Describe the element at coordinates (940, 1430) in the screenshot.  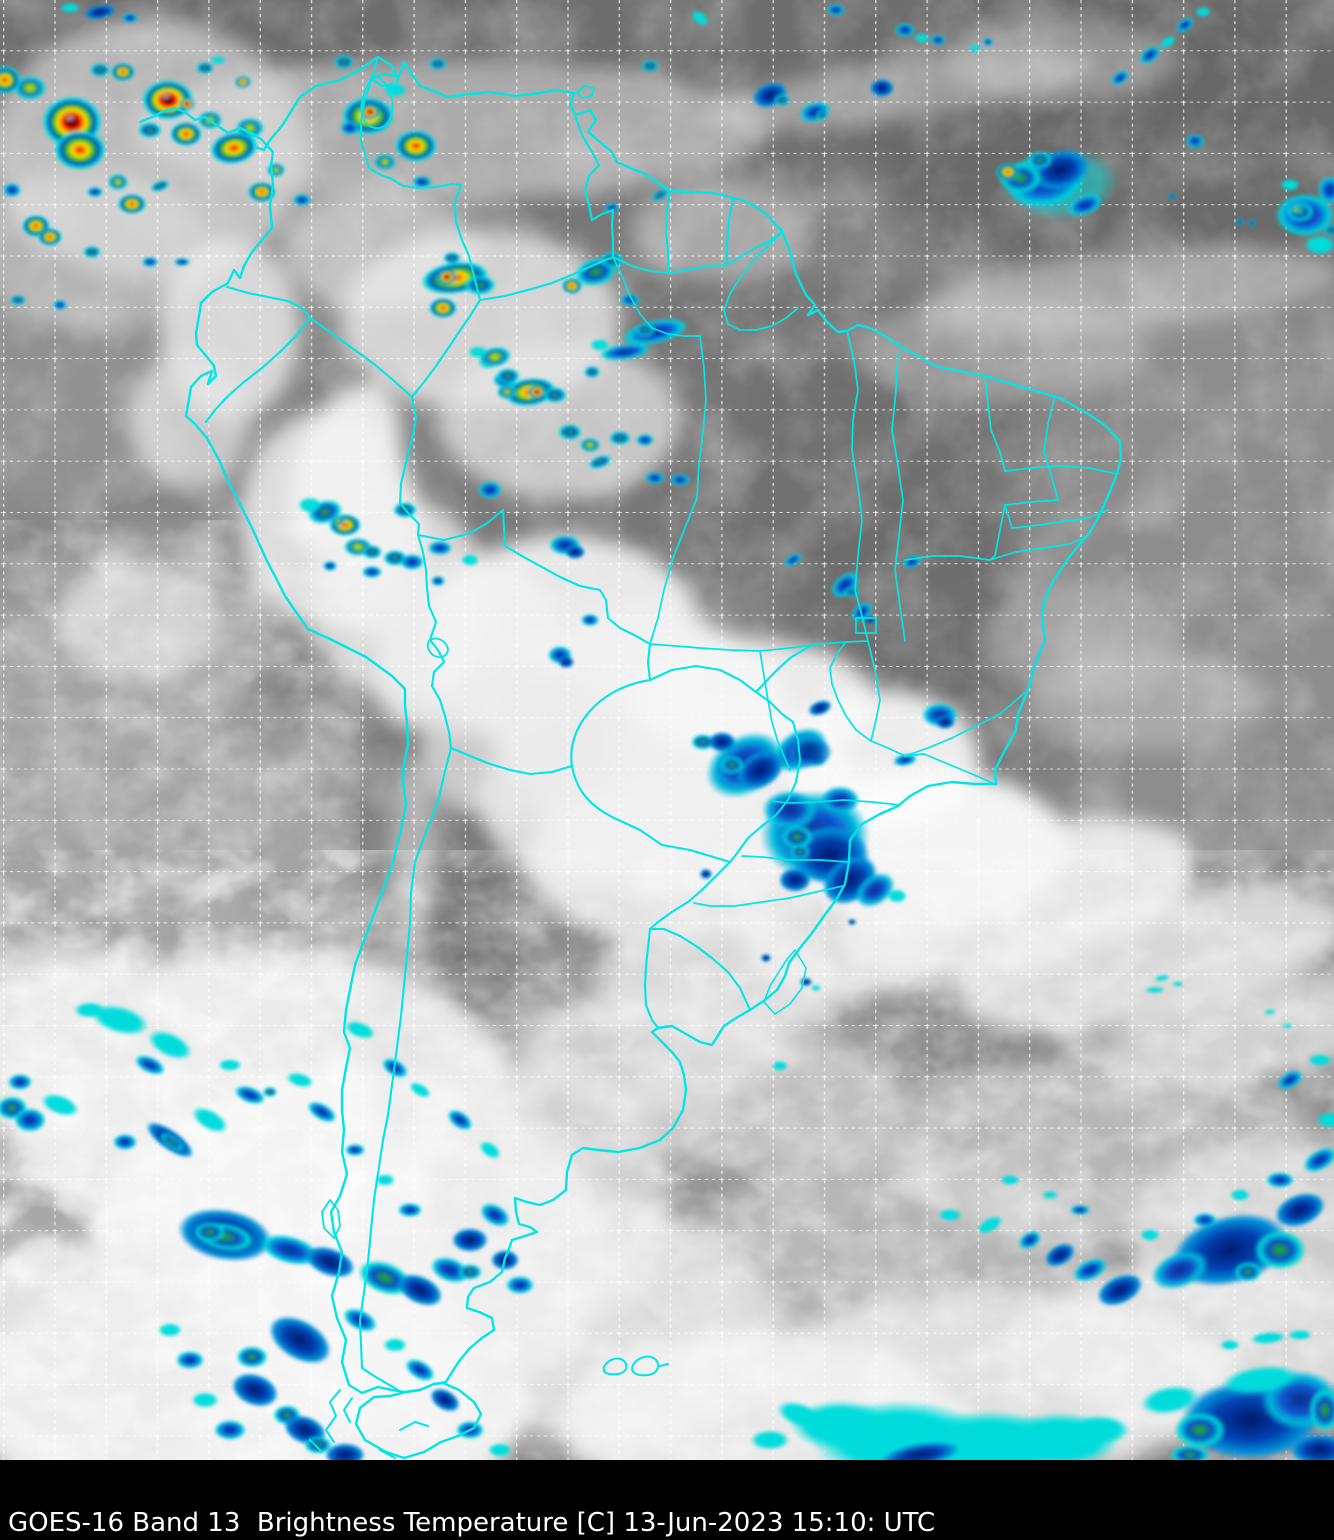
I see `cyan-cloud-mass-south-atlantic` at that location.